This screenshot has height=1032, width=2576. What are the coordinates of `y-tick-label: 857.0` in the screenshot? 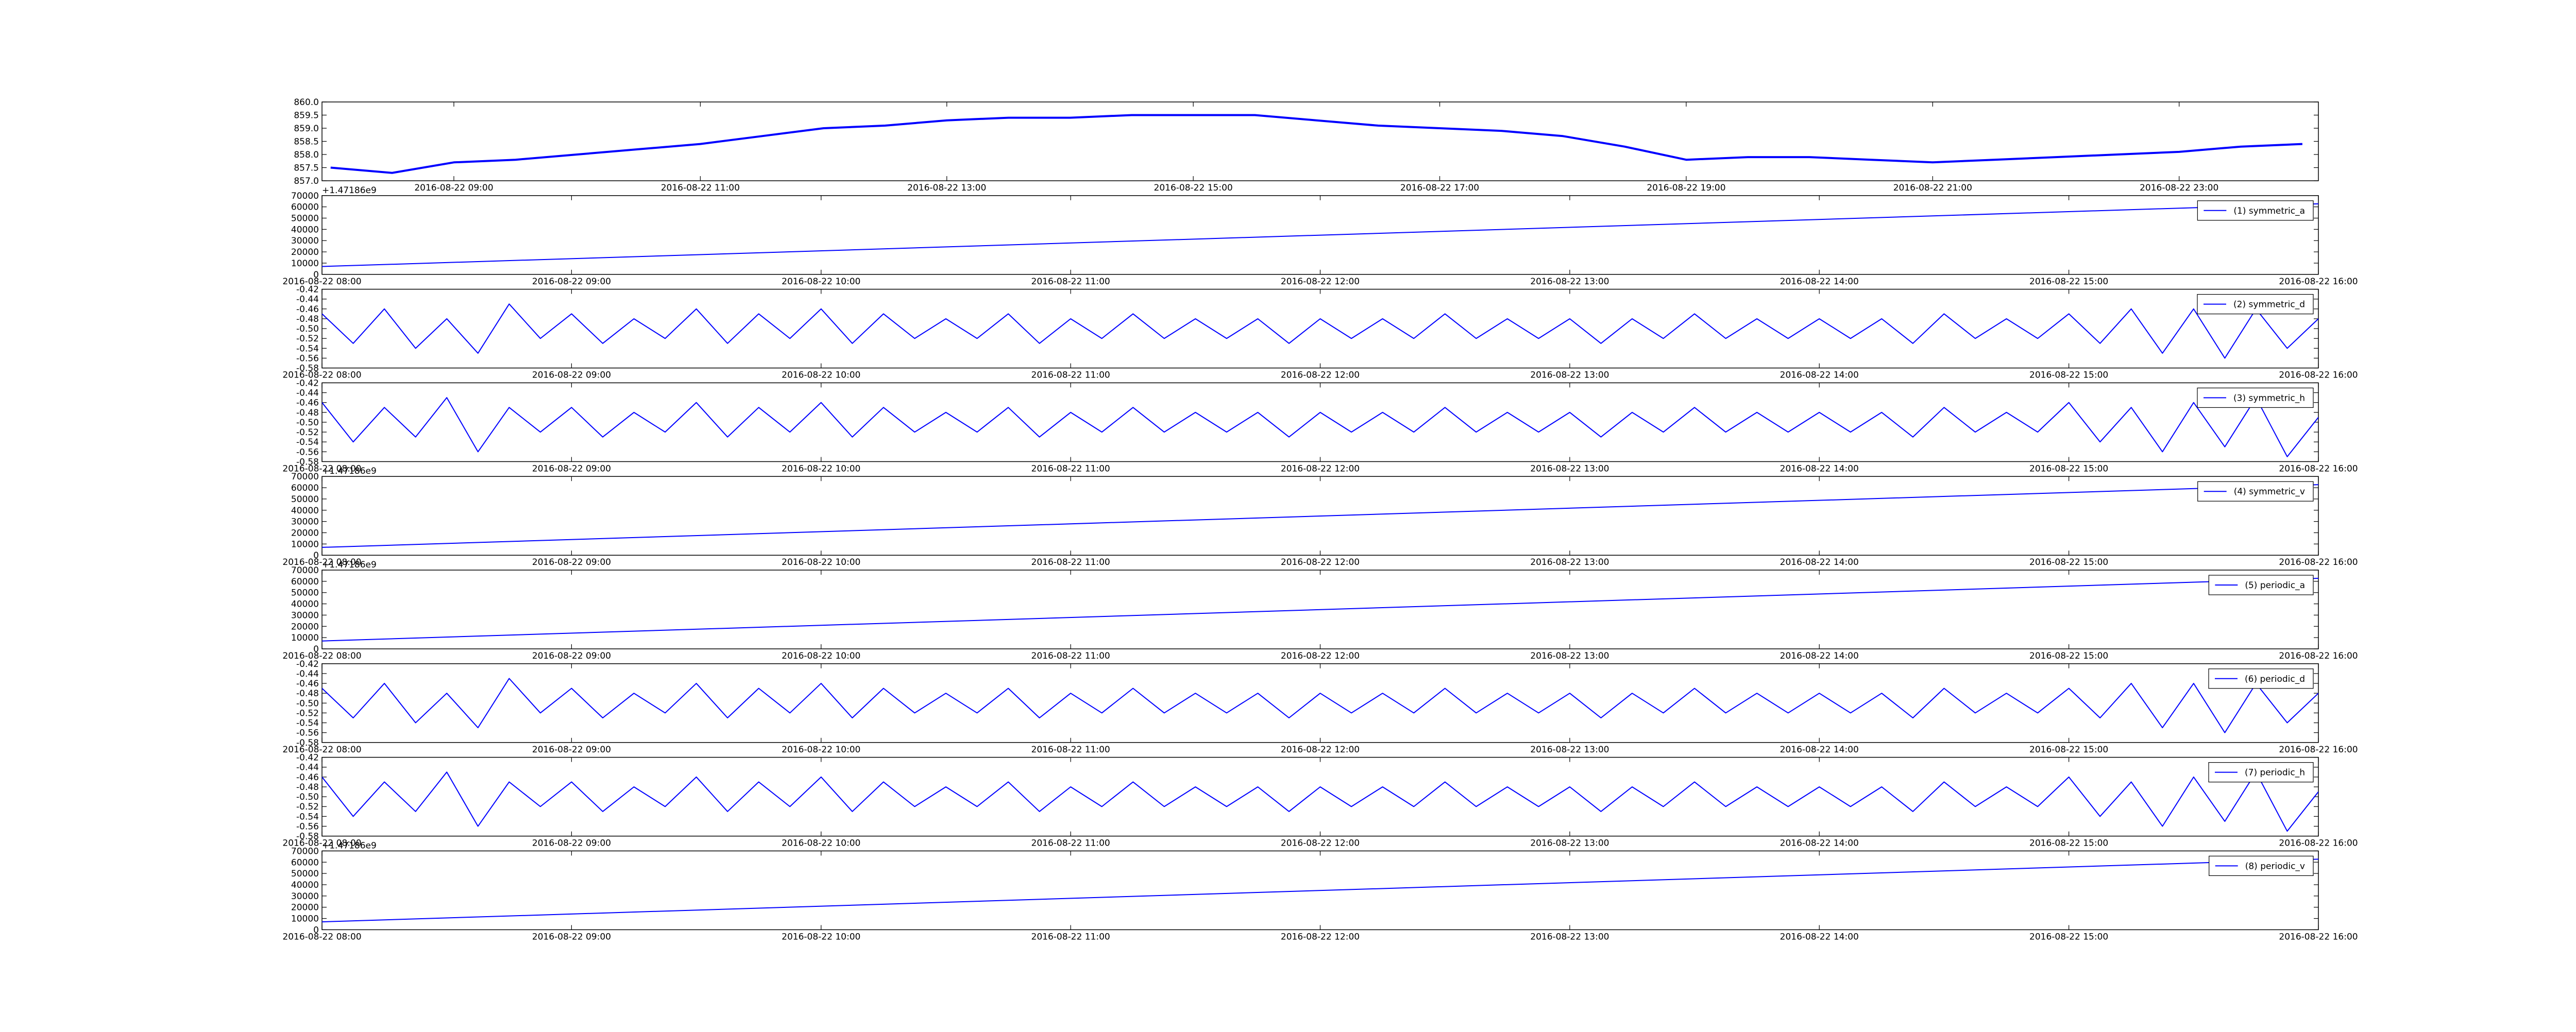 It's located at (306, 181).